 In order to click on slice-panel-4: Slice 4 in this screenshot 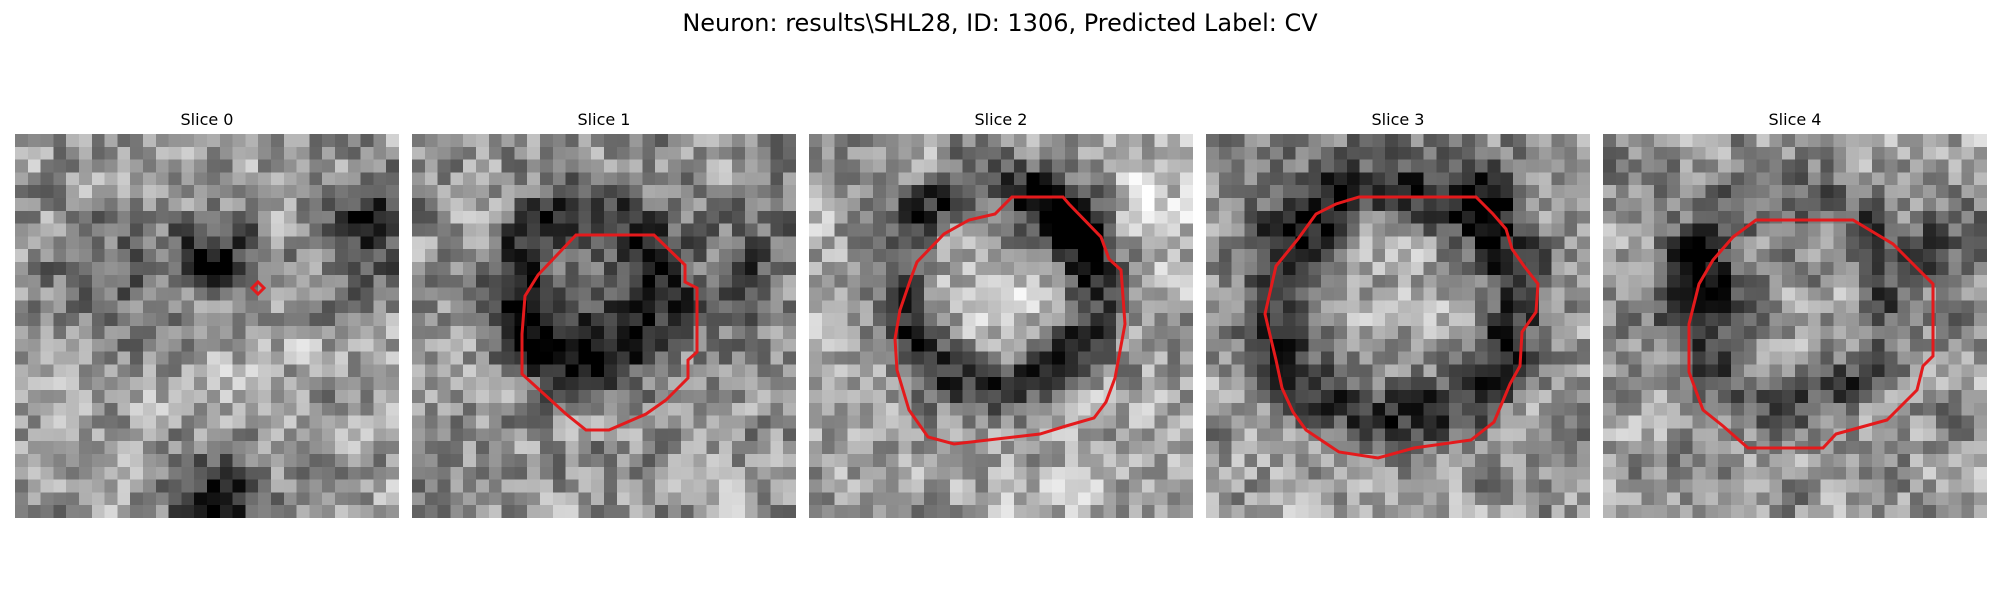, I will do `click(1795, 313)`.